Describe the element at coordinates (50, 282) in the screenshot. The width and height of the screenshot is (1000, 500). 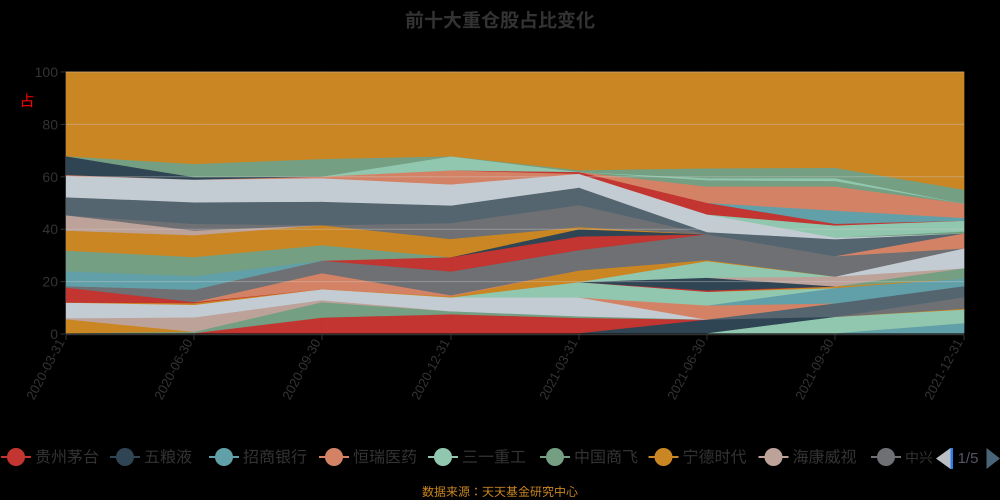
I see `svg-text: 20` at that location.